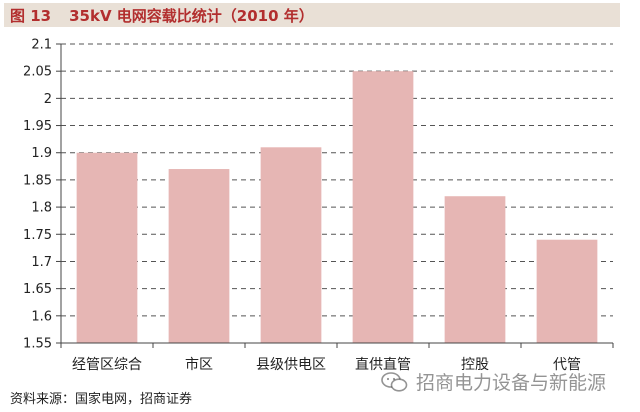 This screenshot has width=640, height=412. I want to click on y-tick-label: 1.95, so click(37, 126).